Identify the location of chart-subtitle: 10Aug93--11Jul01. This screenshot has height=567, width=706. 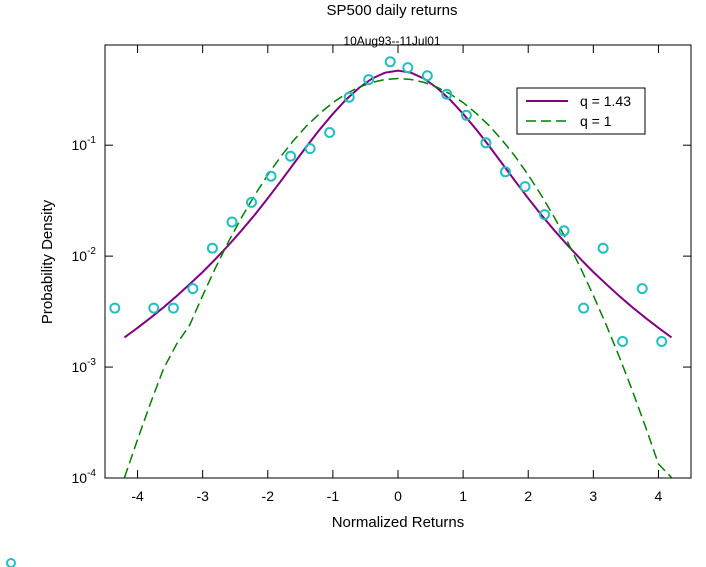
(392, 41).